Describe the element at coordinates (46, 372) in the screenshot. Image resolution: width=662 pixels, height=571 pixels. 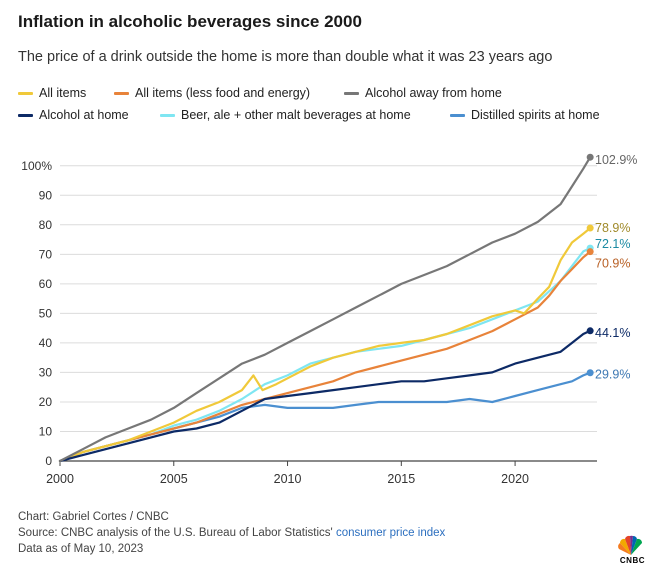
I see `y-tick-label: 30` at that location.